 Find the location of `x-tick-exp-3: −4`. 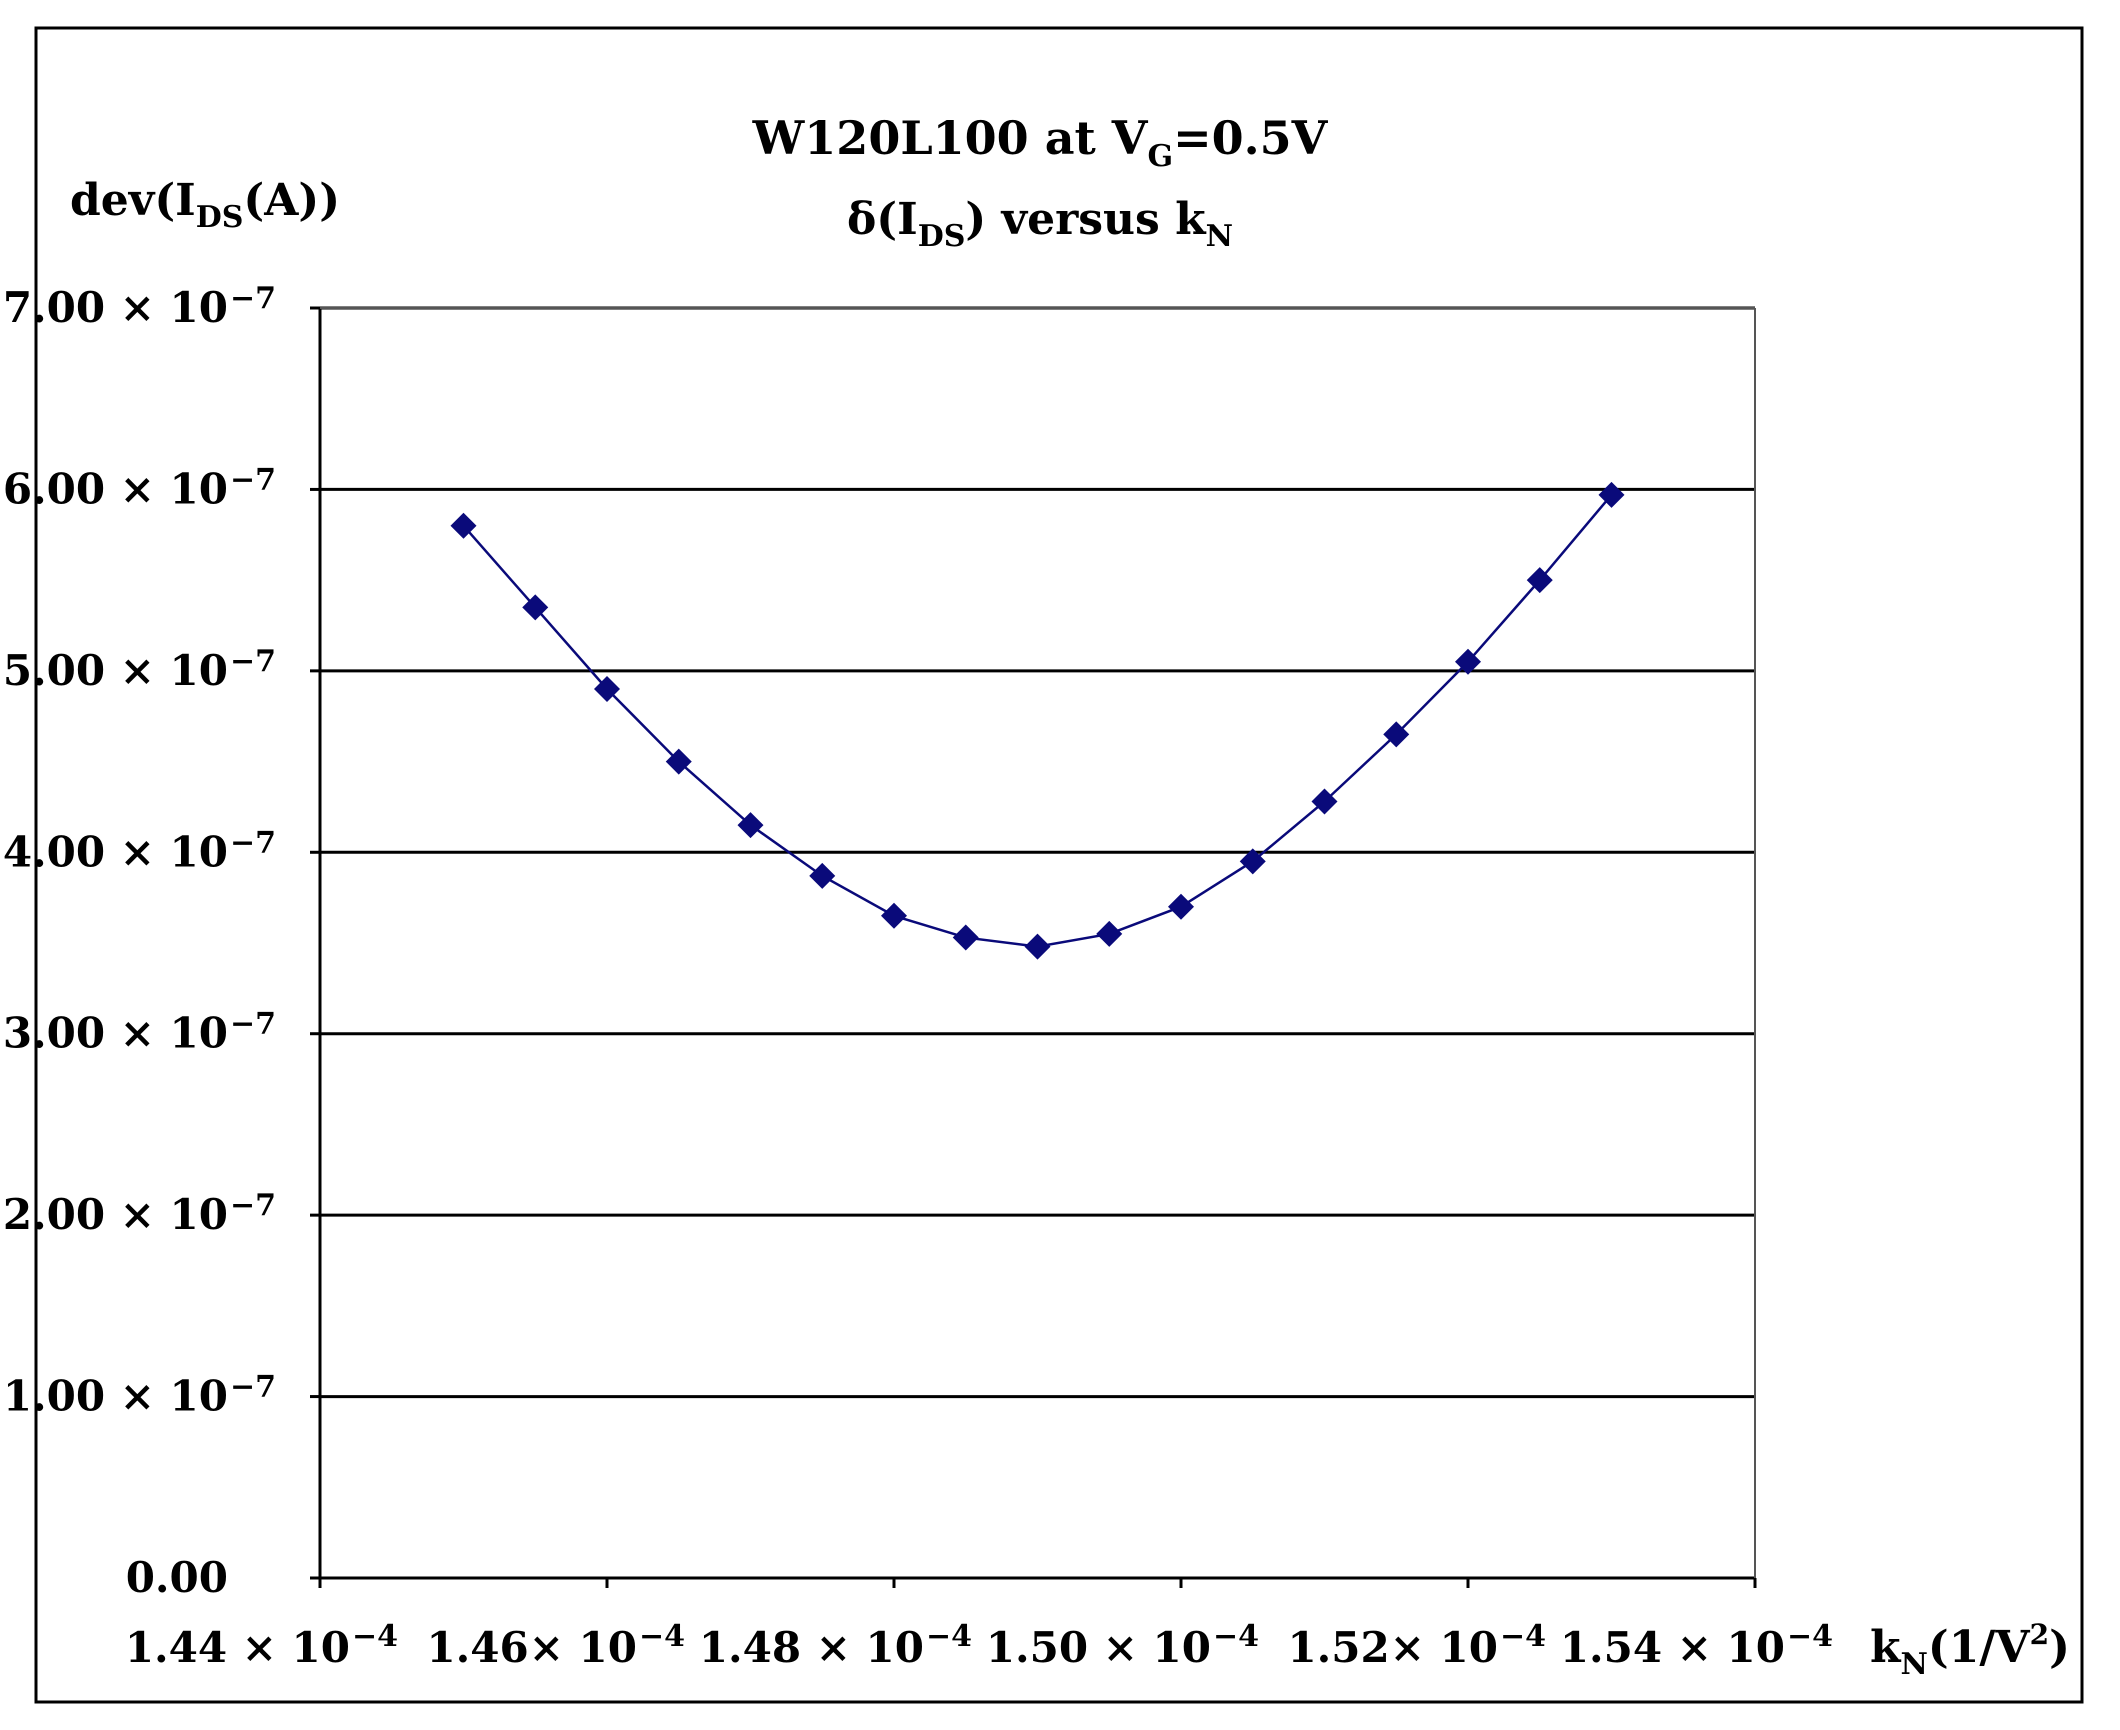

x-tick-exp-3: −4 is located at coordinates (1236, 1636).